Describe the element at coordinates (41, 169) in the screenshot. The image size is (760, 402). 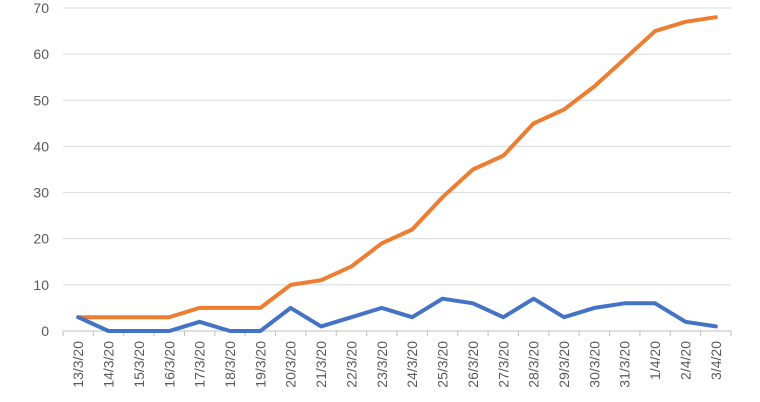
I see `y-axis-tick-labels: 0 10 20 30 40 50 60 70` at that location.